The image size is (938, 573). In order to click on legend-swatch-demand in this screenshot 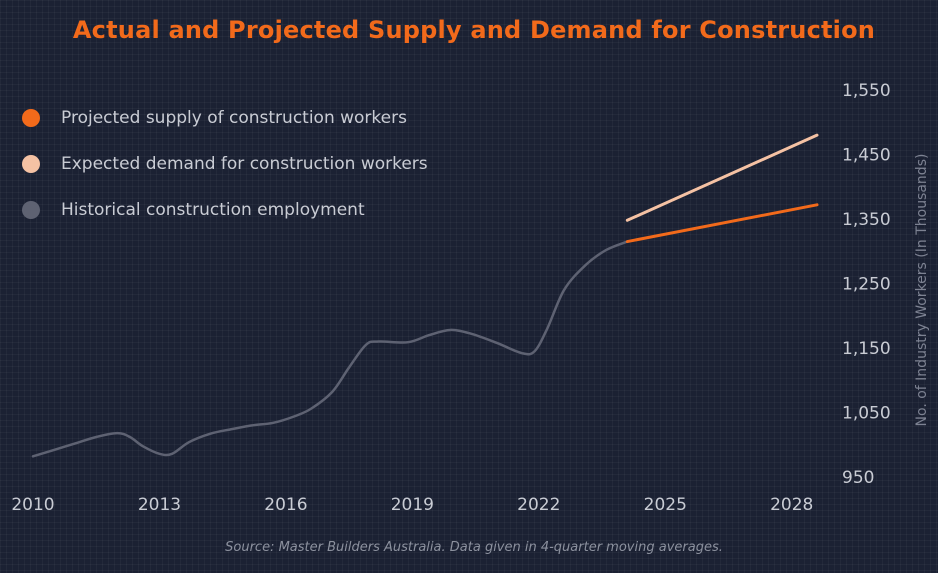, I will do `click(31, 164)`.